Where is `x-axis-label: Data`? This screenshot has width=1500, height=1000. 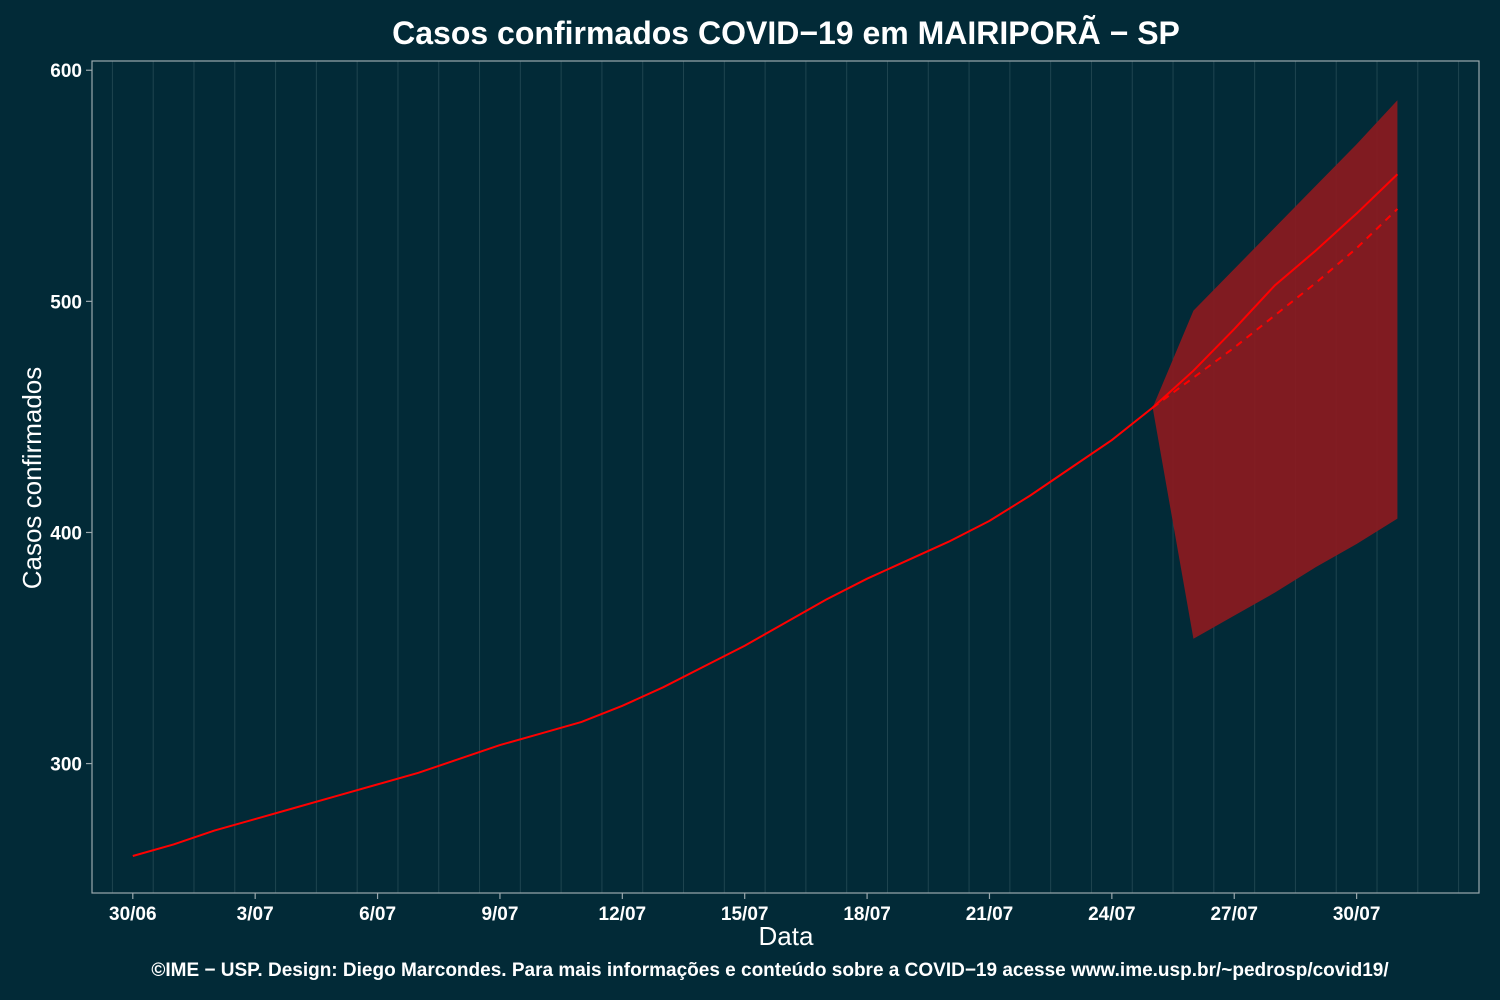
x-axis-label: Data is located at coordinates (786, 936).